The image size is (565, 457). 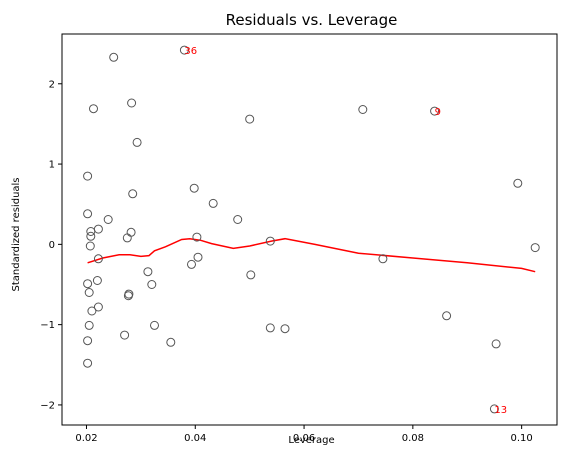 I want to click on outlier-label: 9, so click(x=438, y=112).